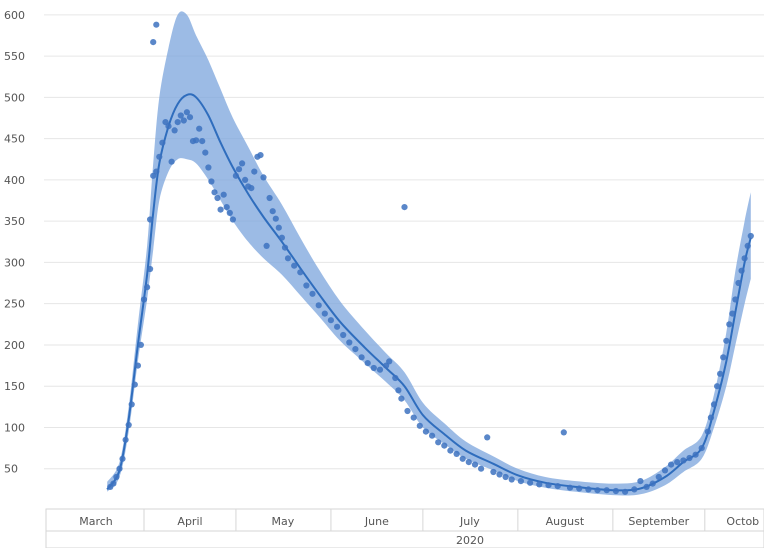 This screenshot has height=548, width=764. I want to click on x-tick-label-september: September, so click(658, 521).